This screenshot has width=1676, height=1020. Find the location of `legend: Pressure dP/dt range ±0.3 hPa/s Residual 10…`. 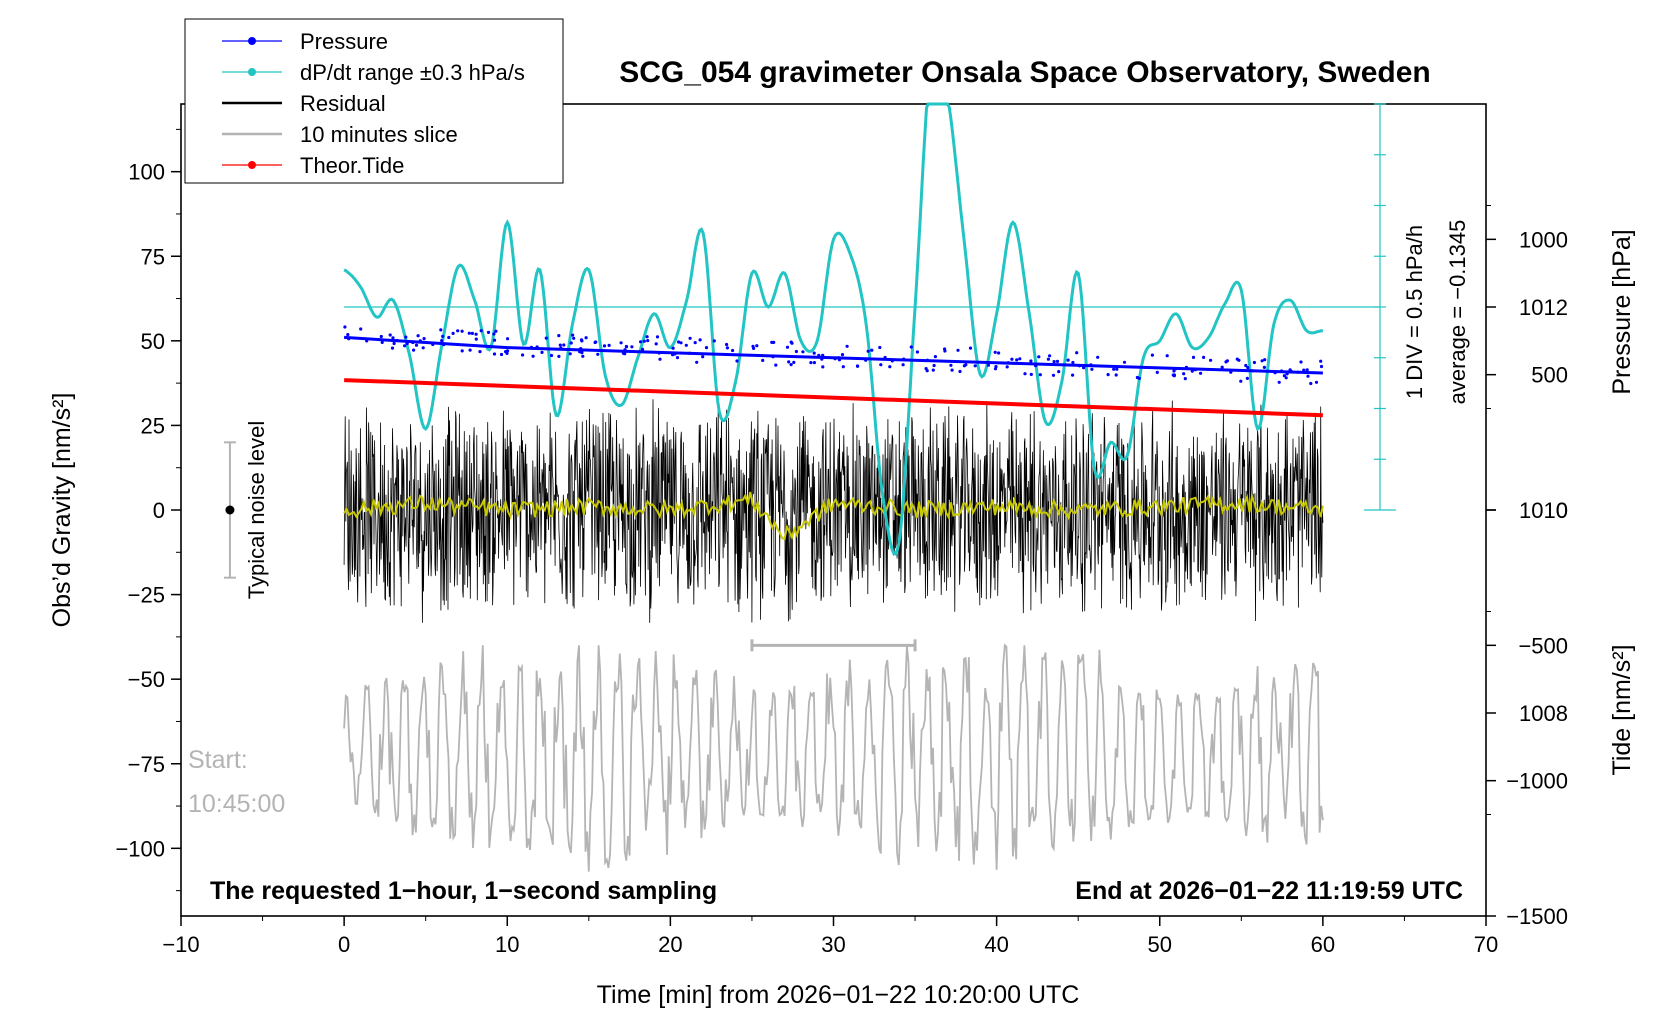

legend: Pressure dP/dt range ±0.3 hPa/s Residual 10… is located at coordinates (374, 101).